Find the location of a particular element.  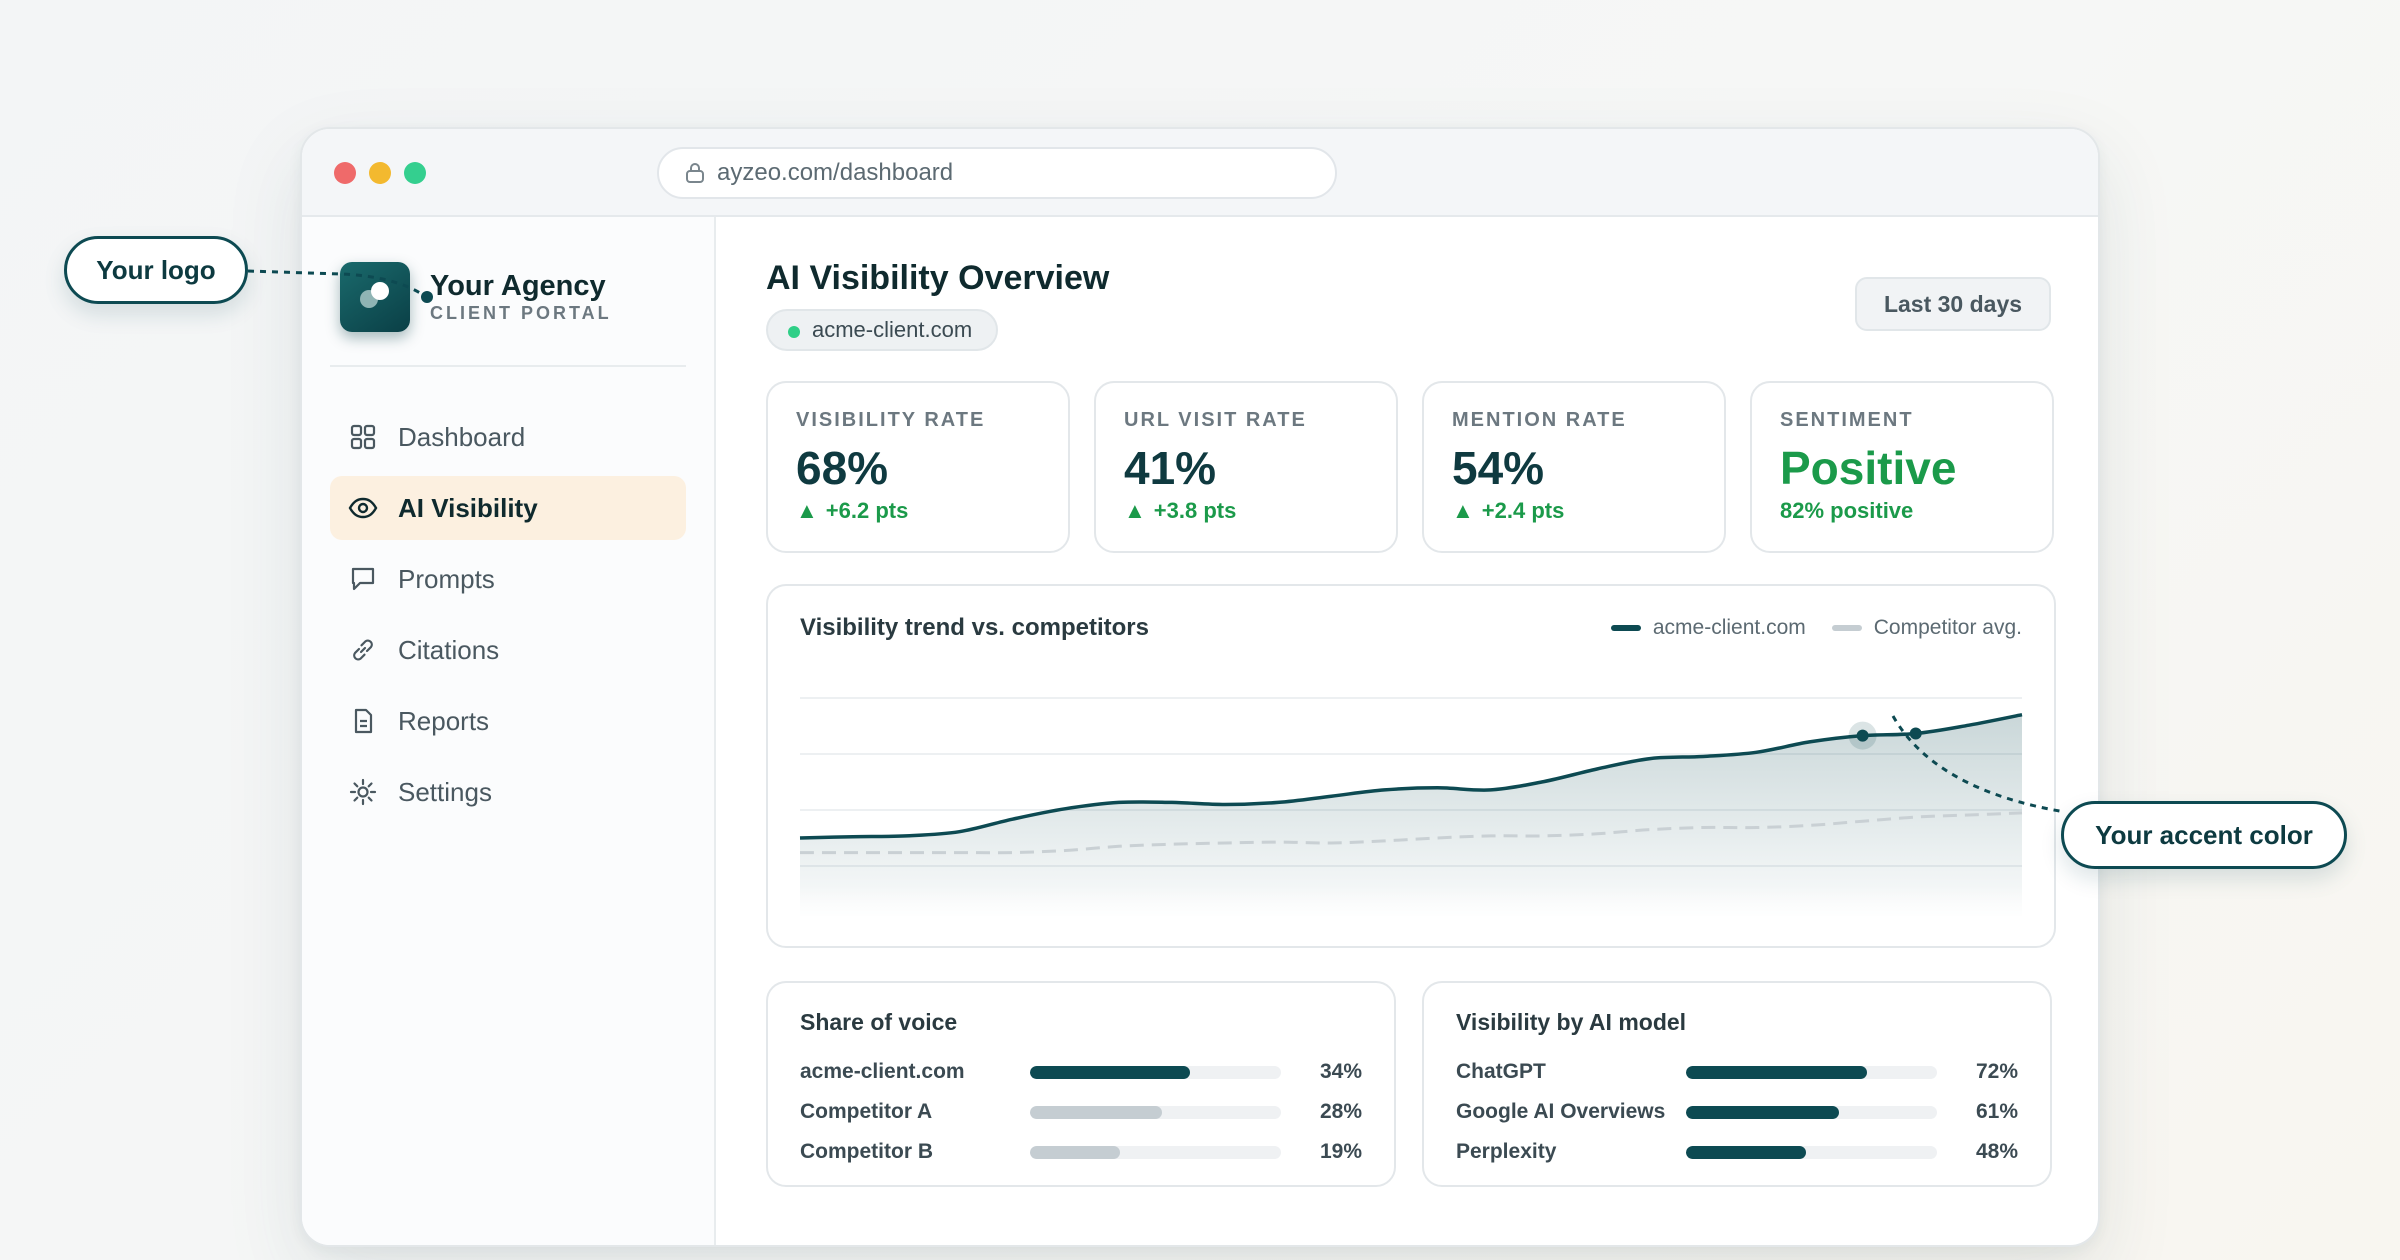

row-value: 19% is located at coordinates (1340, 1151).